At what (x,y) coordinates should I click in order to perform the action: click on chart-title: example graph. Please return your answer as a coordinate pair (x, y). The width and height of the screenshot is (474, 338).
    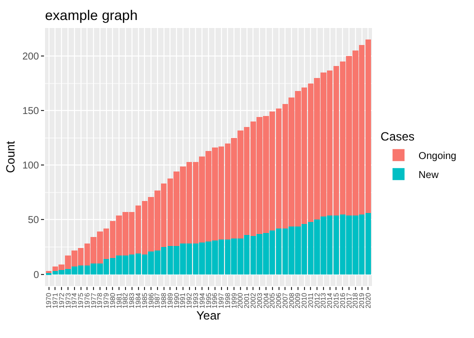
    Looking at the image, I should click on (91, 14).